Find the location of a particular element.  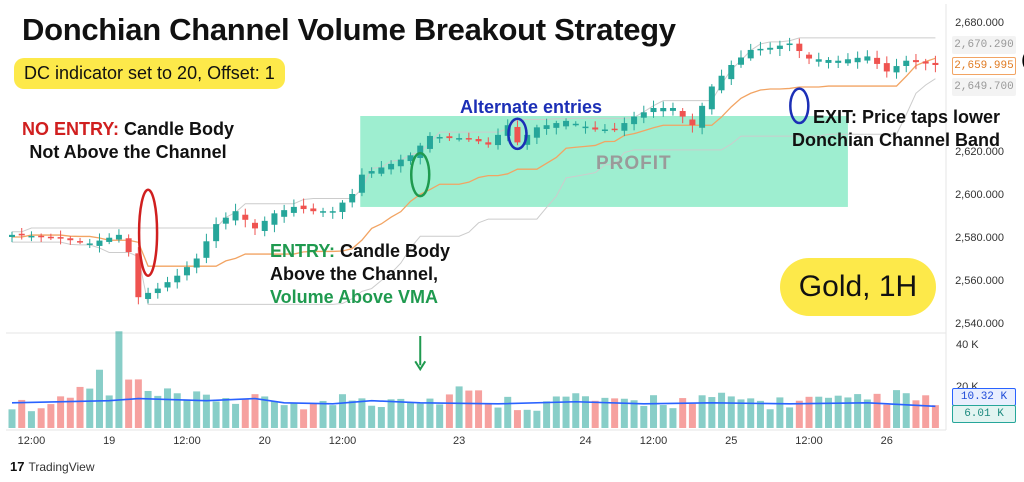

volume-value-tag: 6.01 K is located at coordinates (984, 414).